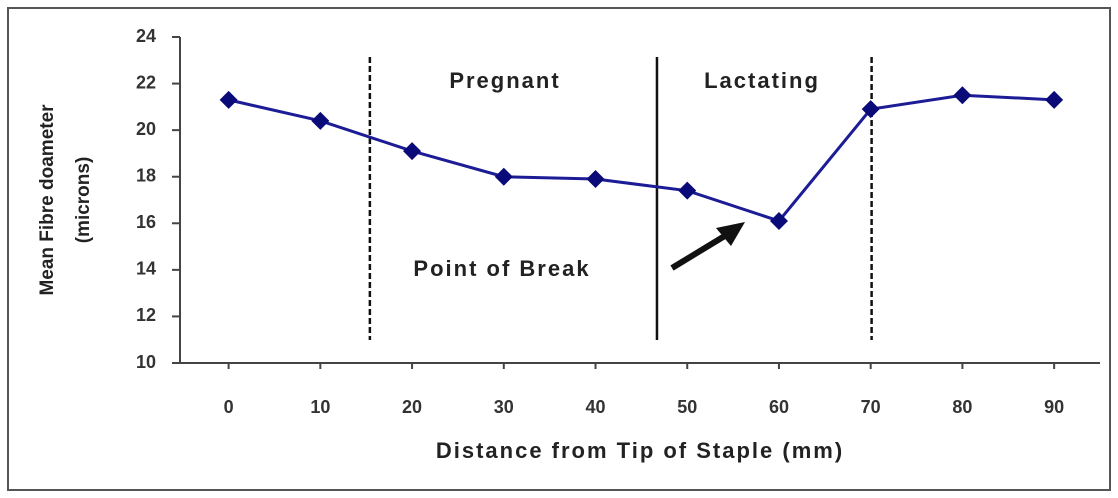  Describe the element at coordinates (1054, 407) in the screenshot. I see `x-tick-label: 90` at that location.